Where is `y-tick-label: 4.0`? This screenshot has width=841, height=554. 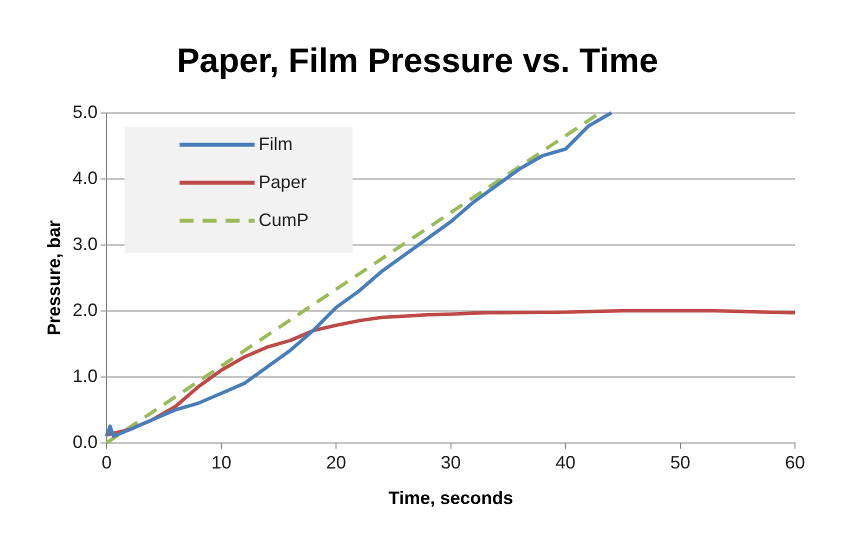
y-tick-label: 4.0 is located at coordinates (85, 178).